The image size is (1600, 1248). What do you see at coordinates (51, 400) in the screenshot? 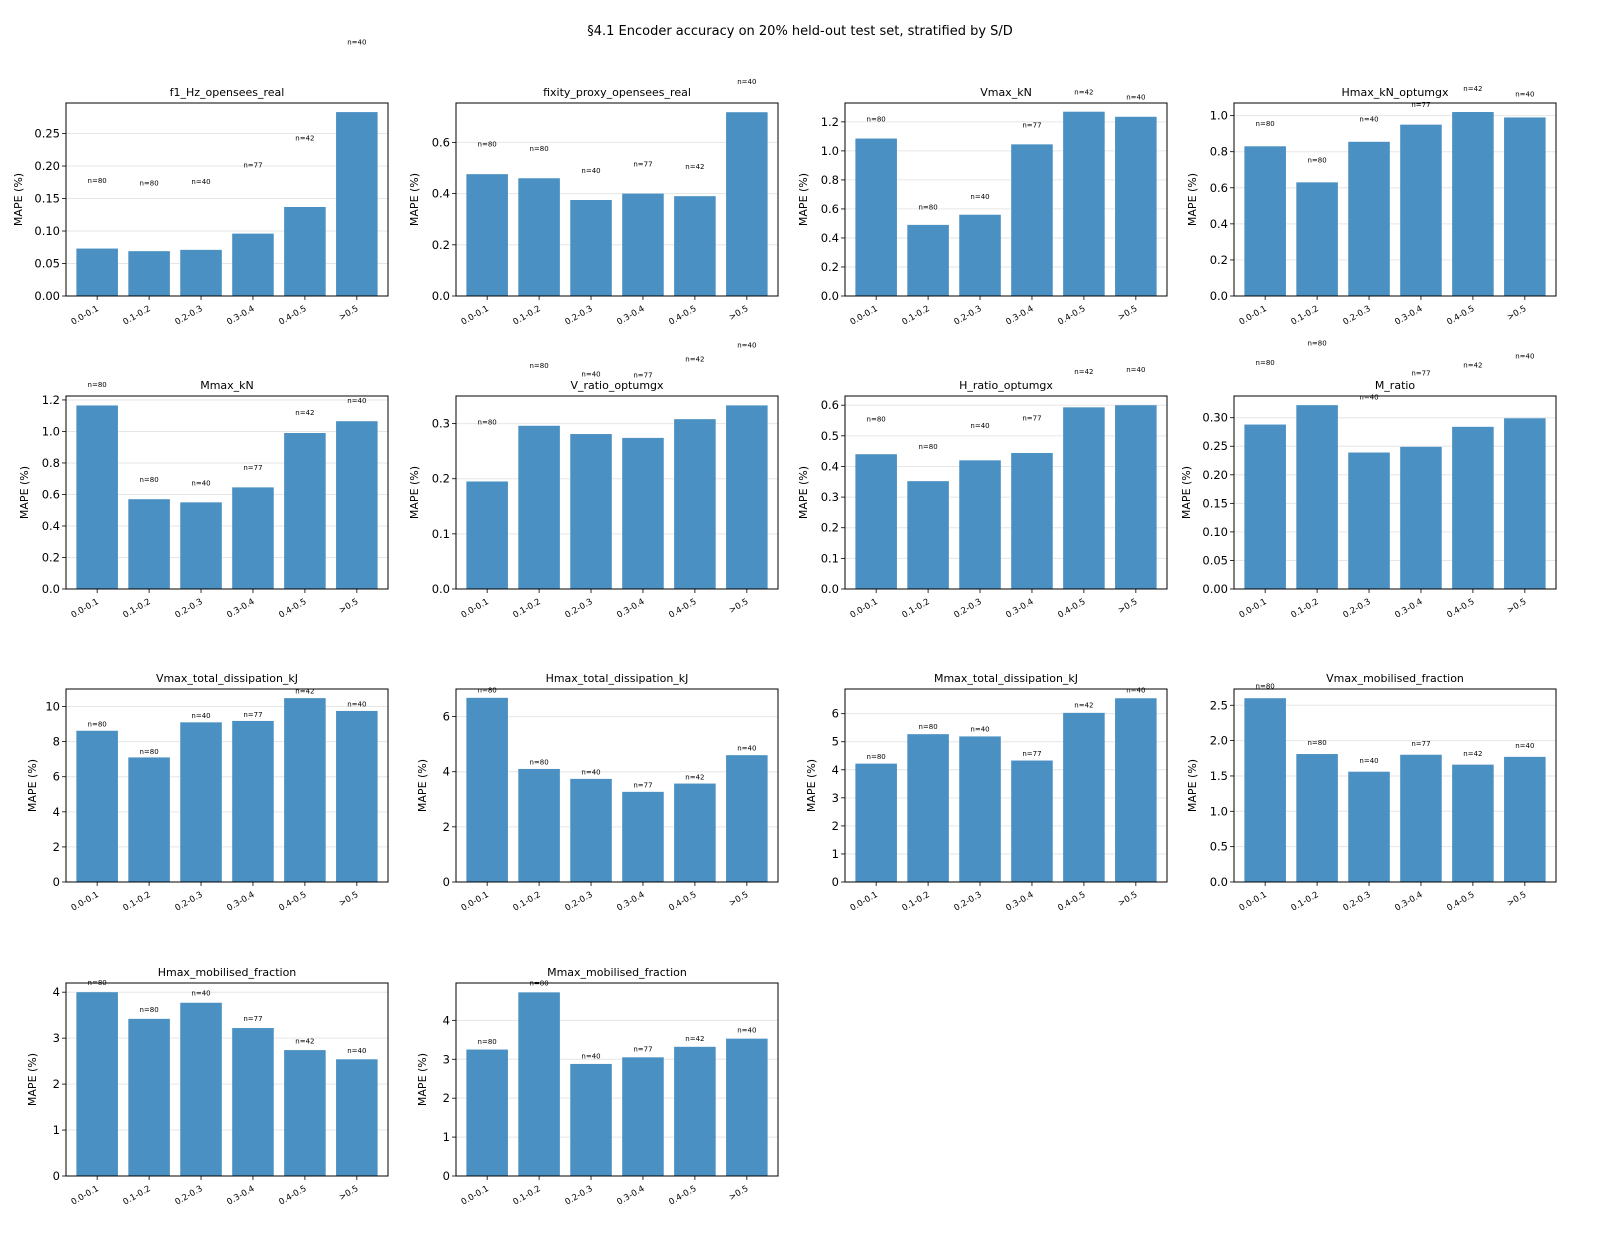
I see `y-tick-label: 1.2` at bounding box center [51, 400].